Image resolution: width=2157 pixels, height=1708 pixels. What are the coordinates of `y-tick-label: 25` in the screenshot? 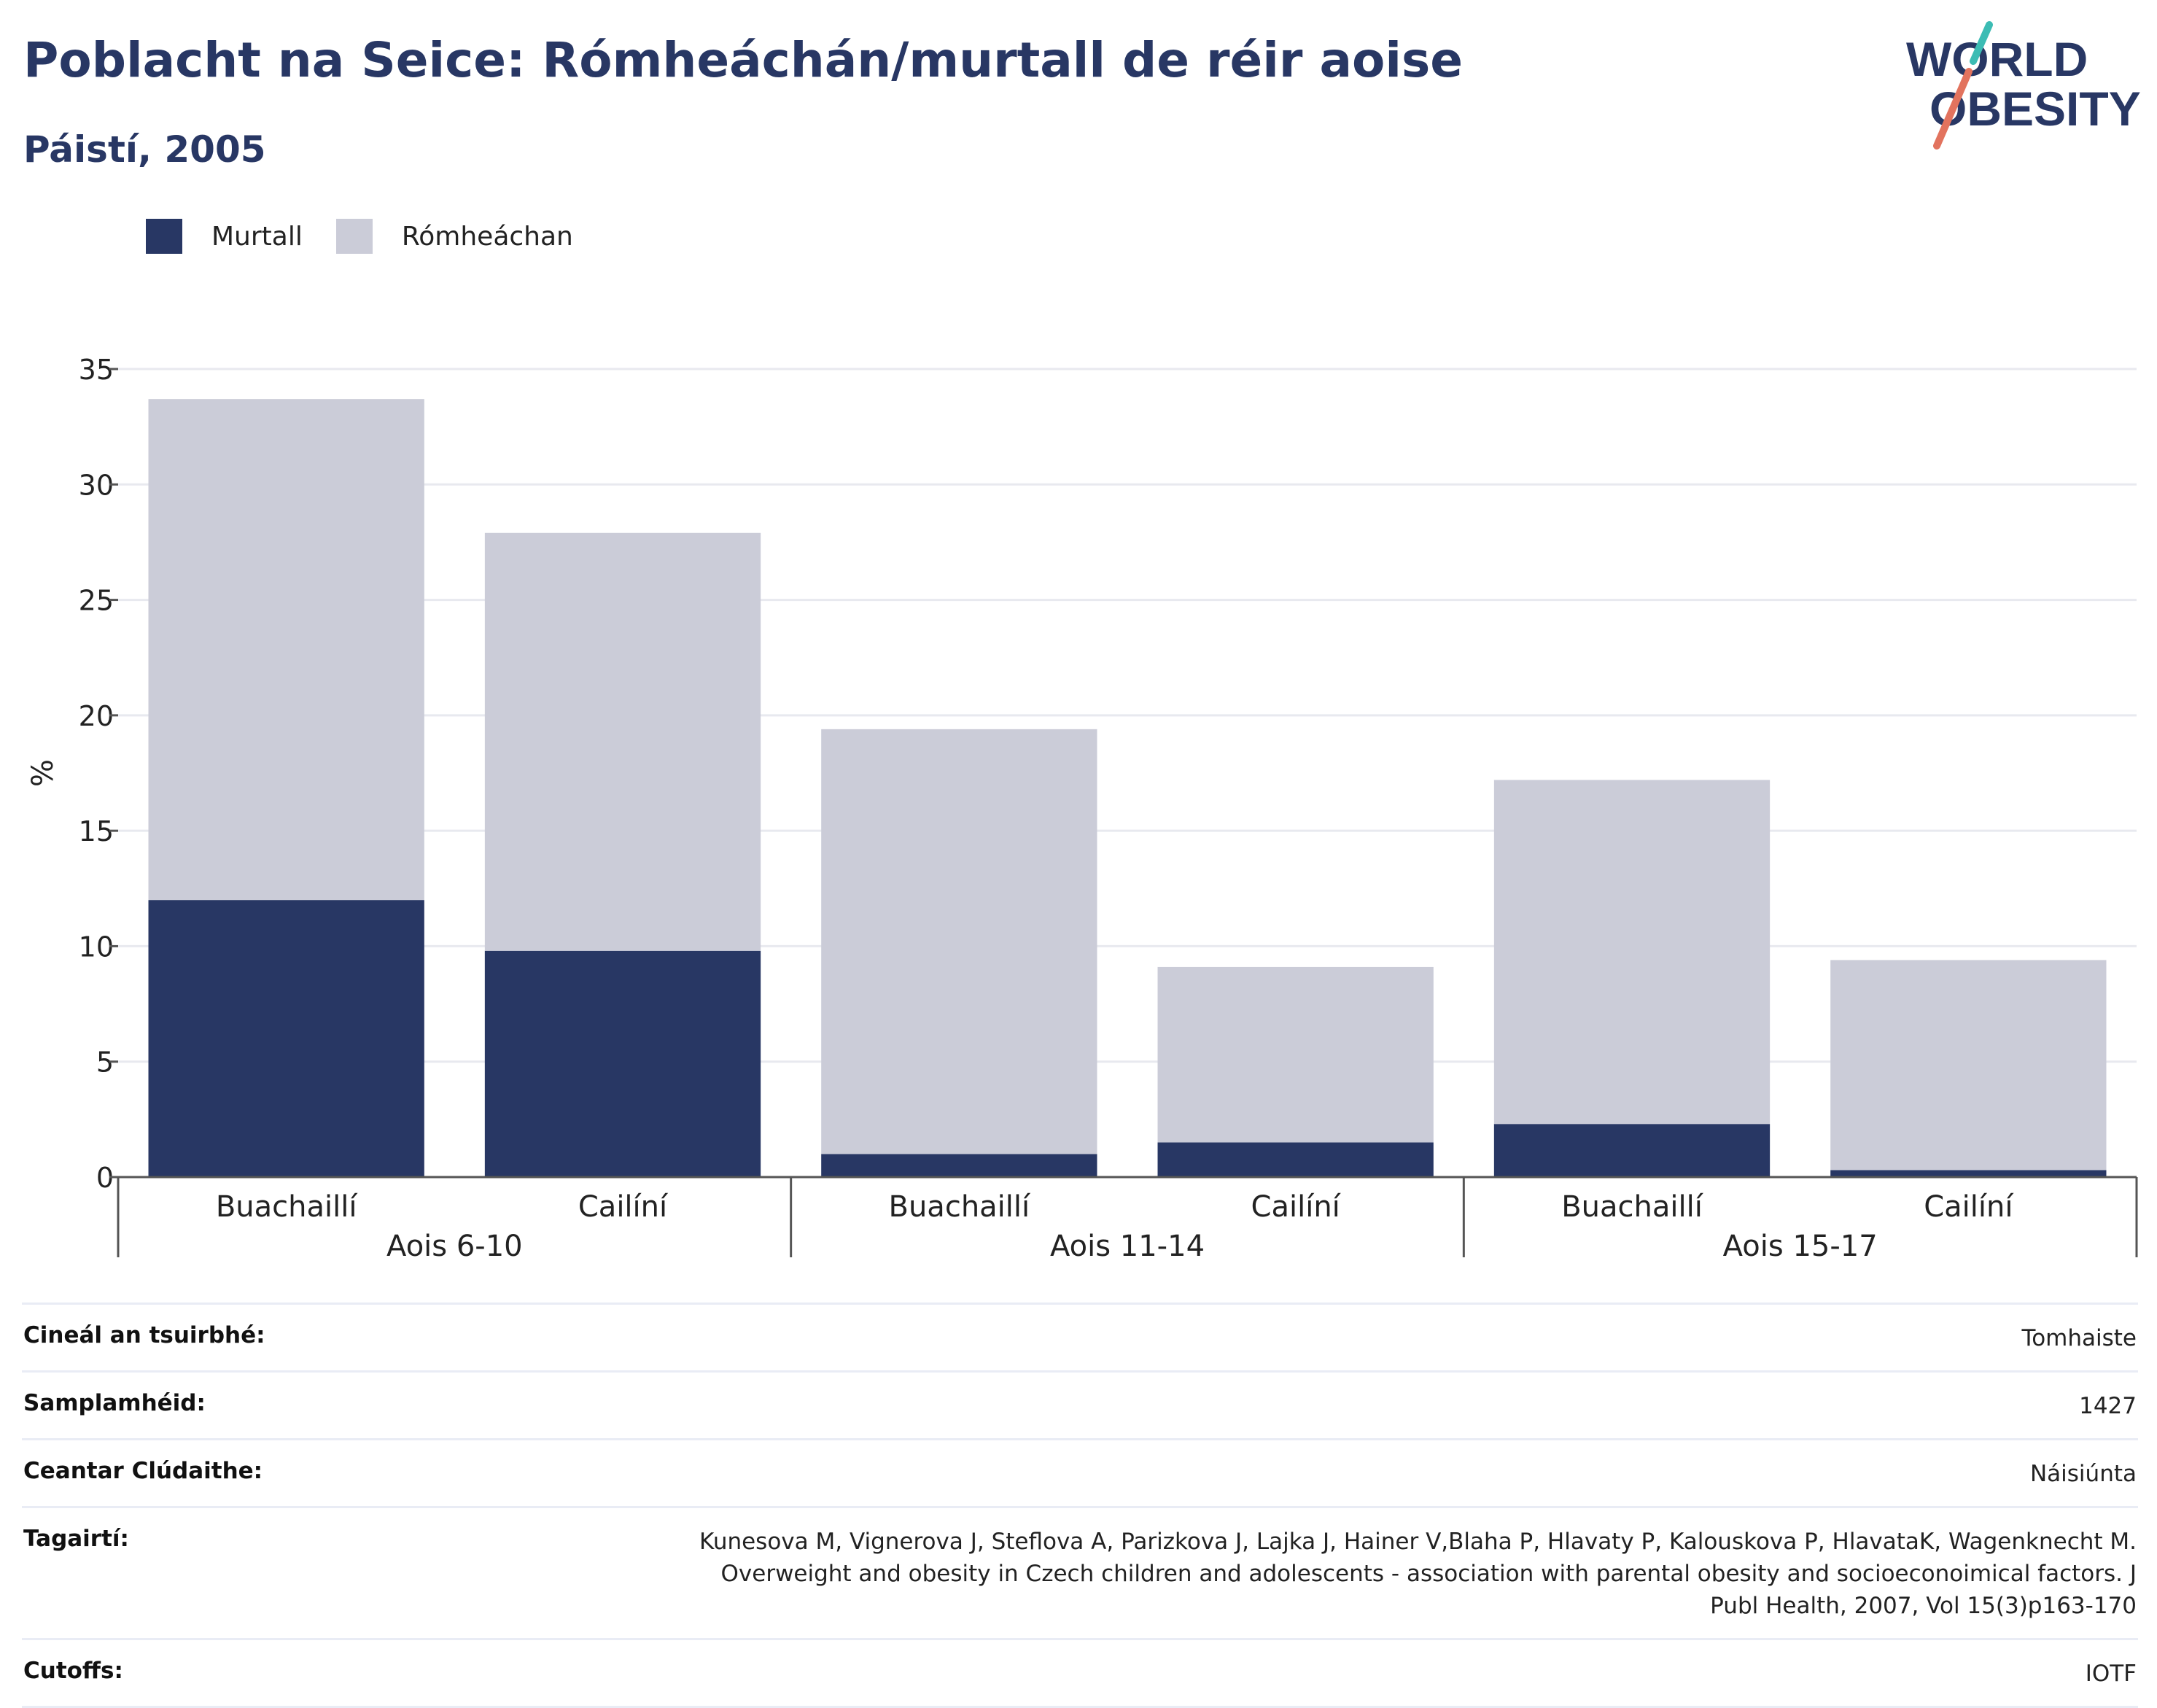 It's located at (96, 601).